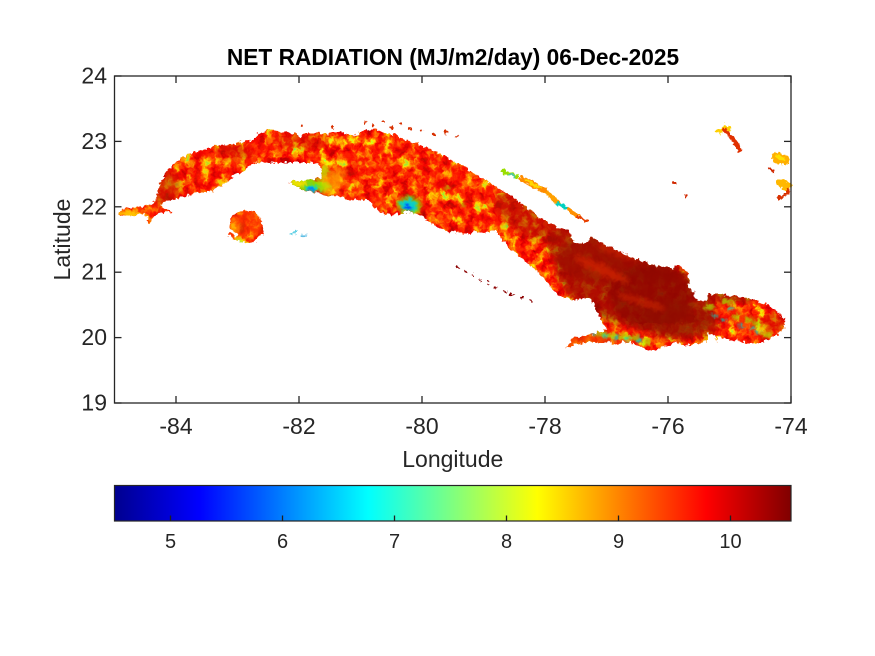 Image resolution: width=875 pixels, height=656 pixels. What do you see at coordinates (94, 403) in the screenshot?
I see `svg-text: 19` at bounding box center [94, 403].